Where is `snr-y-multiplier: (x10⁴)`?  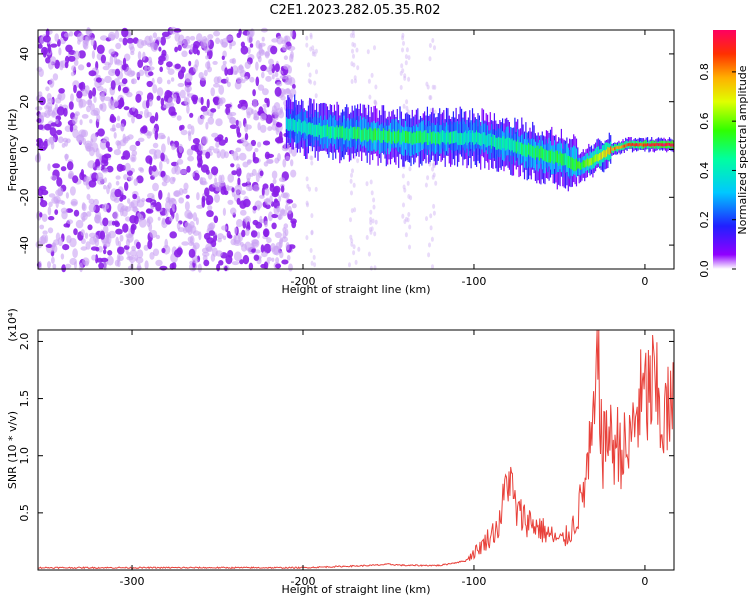 snr-y-multiplier: (x10⁴) is located at coordinates (12, 325).